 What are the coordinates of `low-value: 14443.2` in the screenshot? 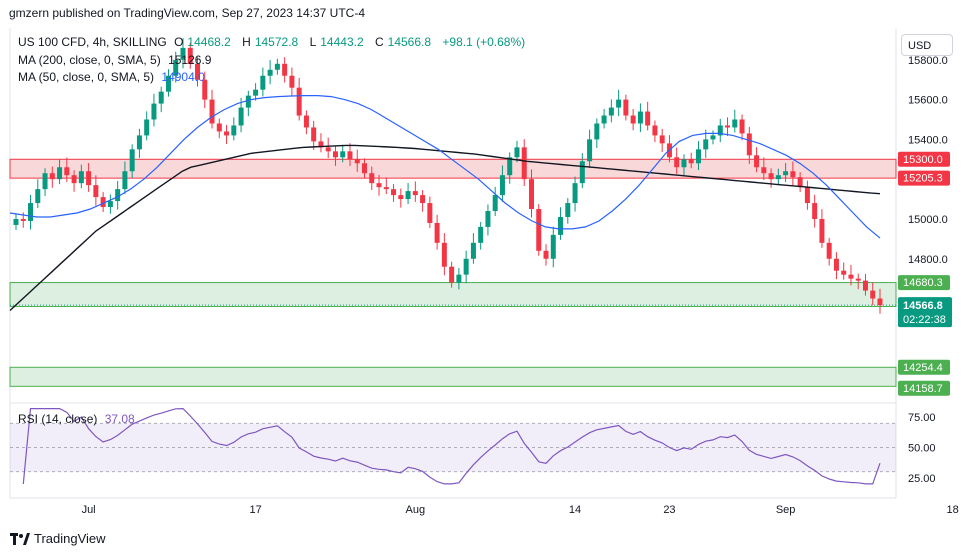 It's located at (342, 42).